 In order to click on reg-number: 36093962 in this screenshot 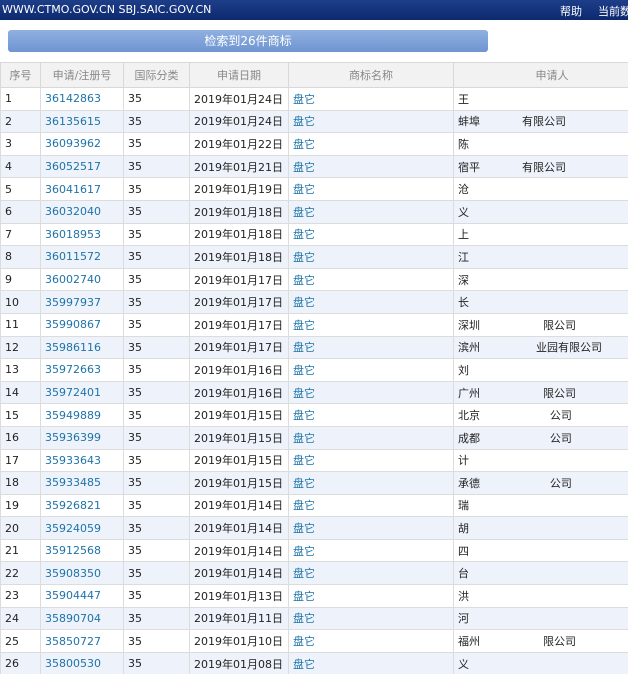, I will do `click(82, 144)`.